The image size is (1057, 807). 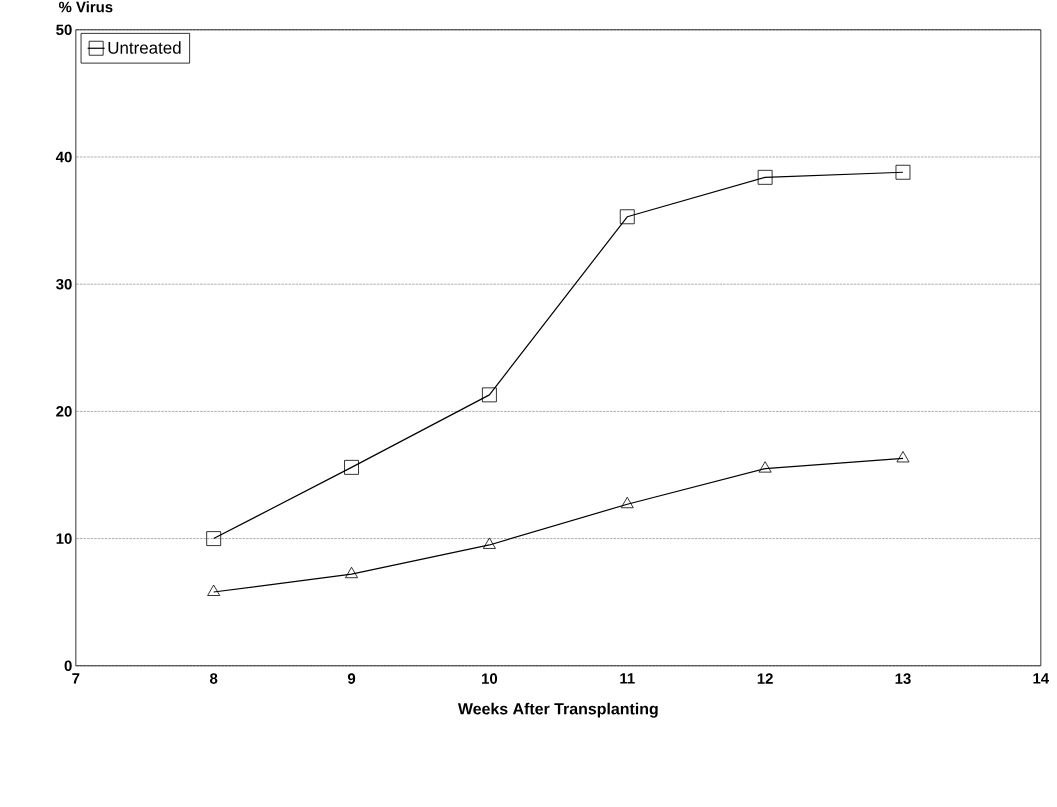 What do you see at coordinates (64, 411) in the screenshot?
I see `y-tick-label: 20` at bounding box center [64, 411].